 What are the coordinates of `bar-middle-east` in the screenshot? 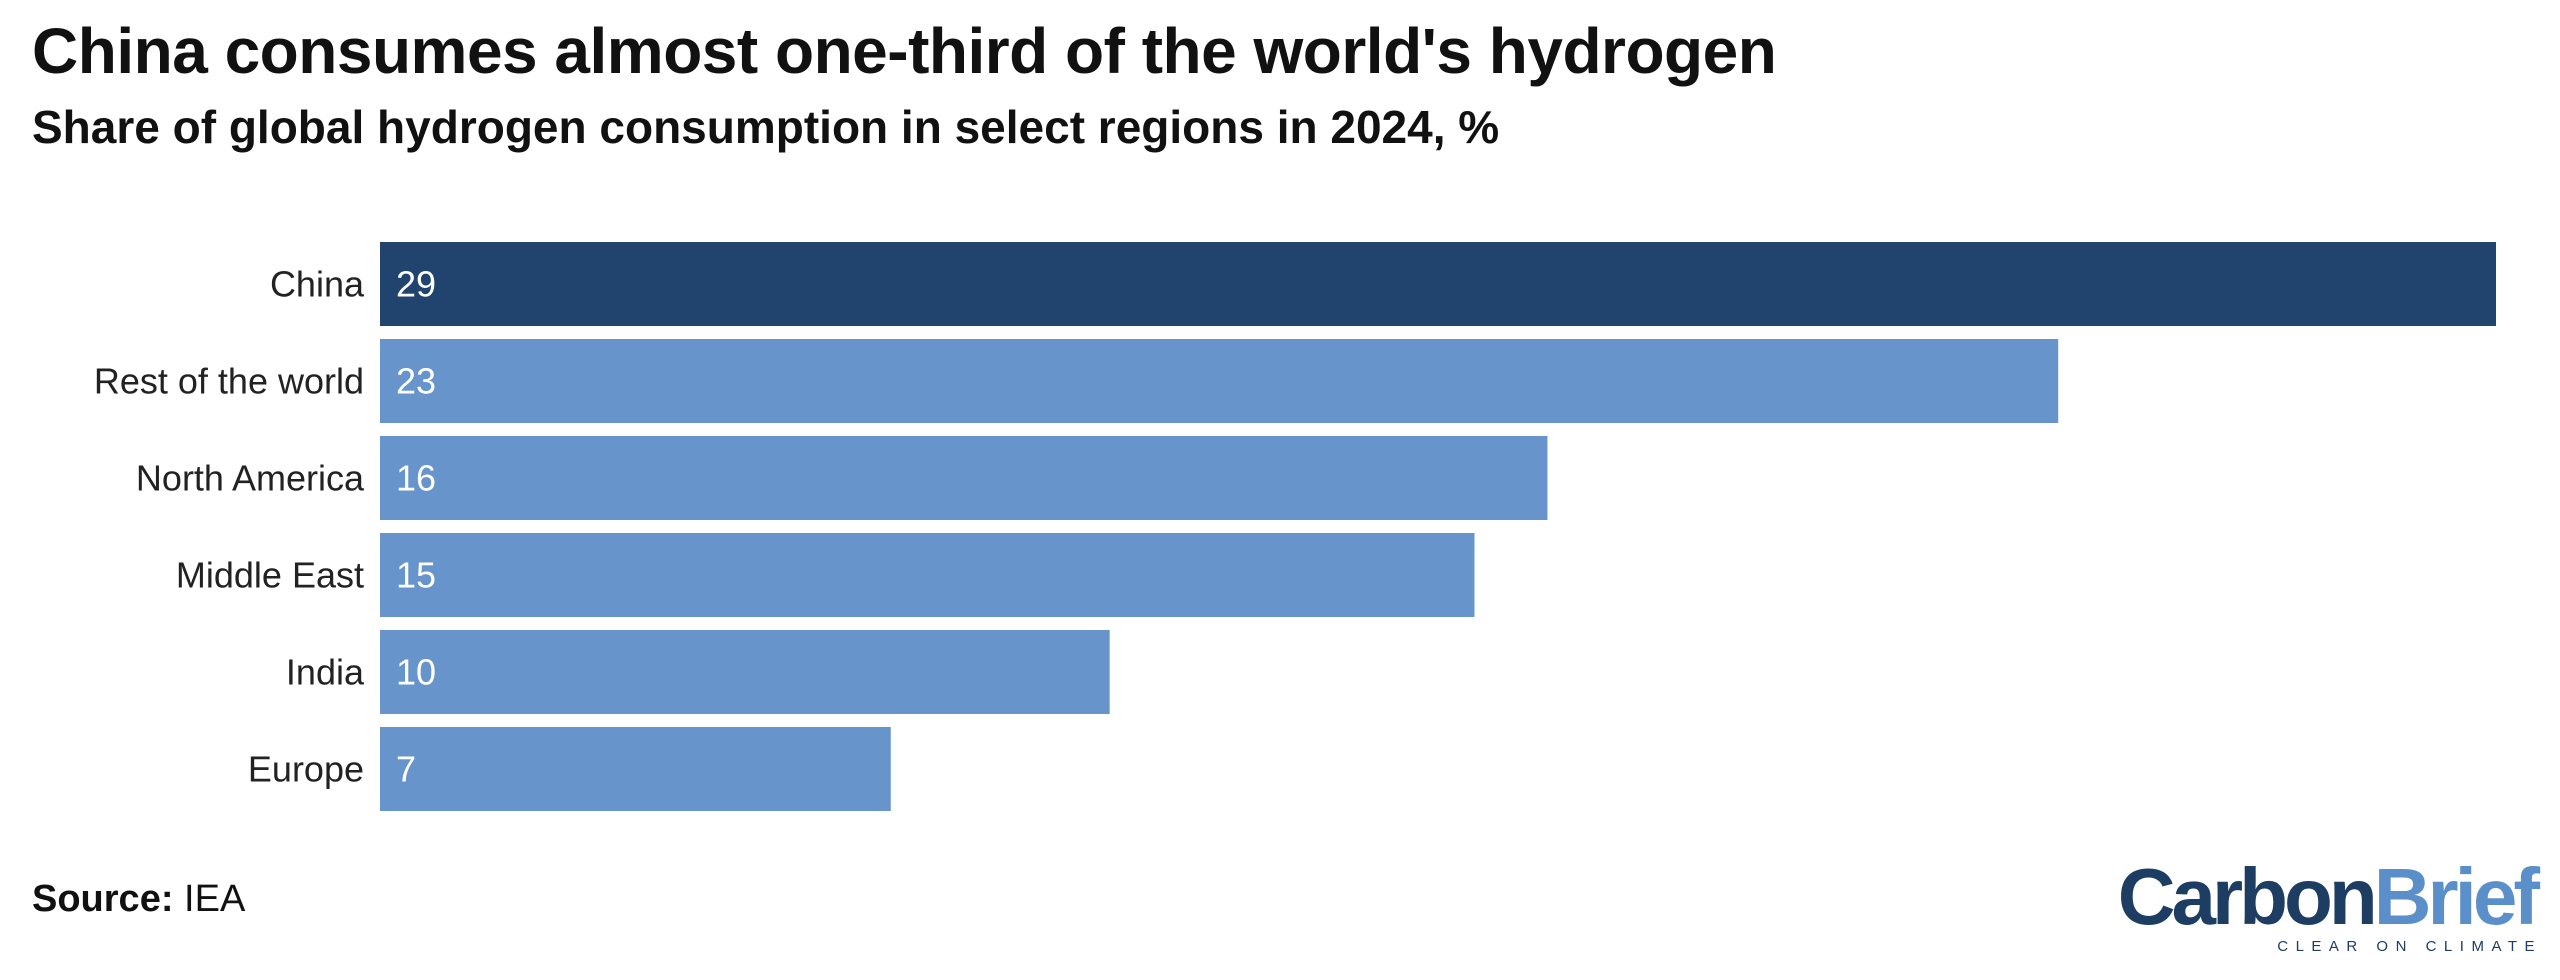 It's located at (927, 575).